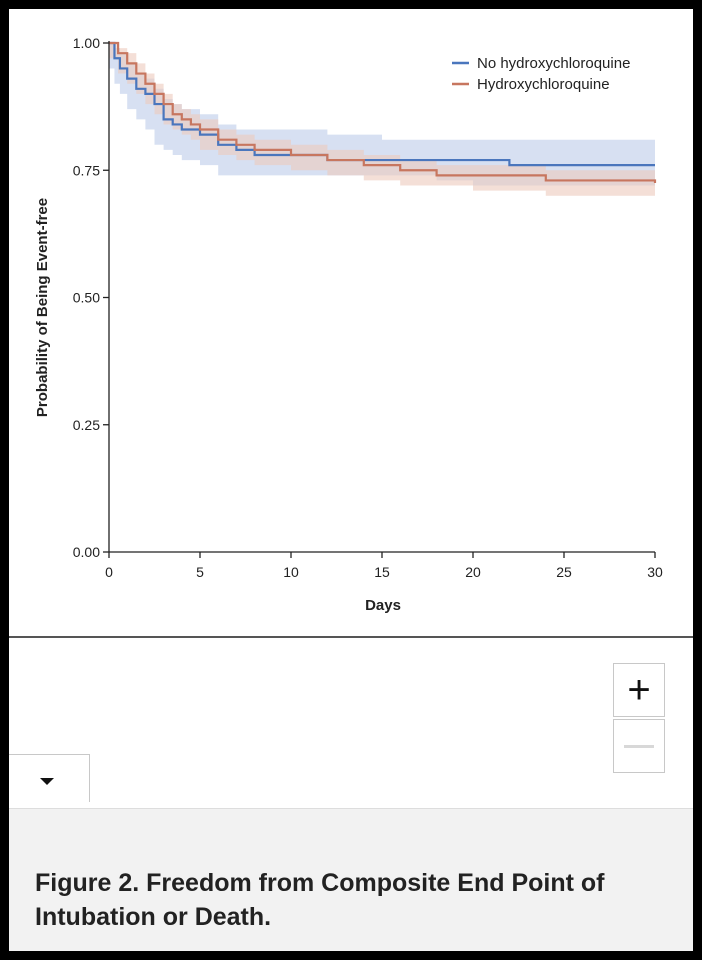 The height and width of the screenshot is (960, 702). Describe the element at coordinates (86, 298) in the screenshot. I see `y-tick-label: 0.50` at that location.